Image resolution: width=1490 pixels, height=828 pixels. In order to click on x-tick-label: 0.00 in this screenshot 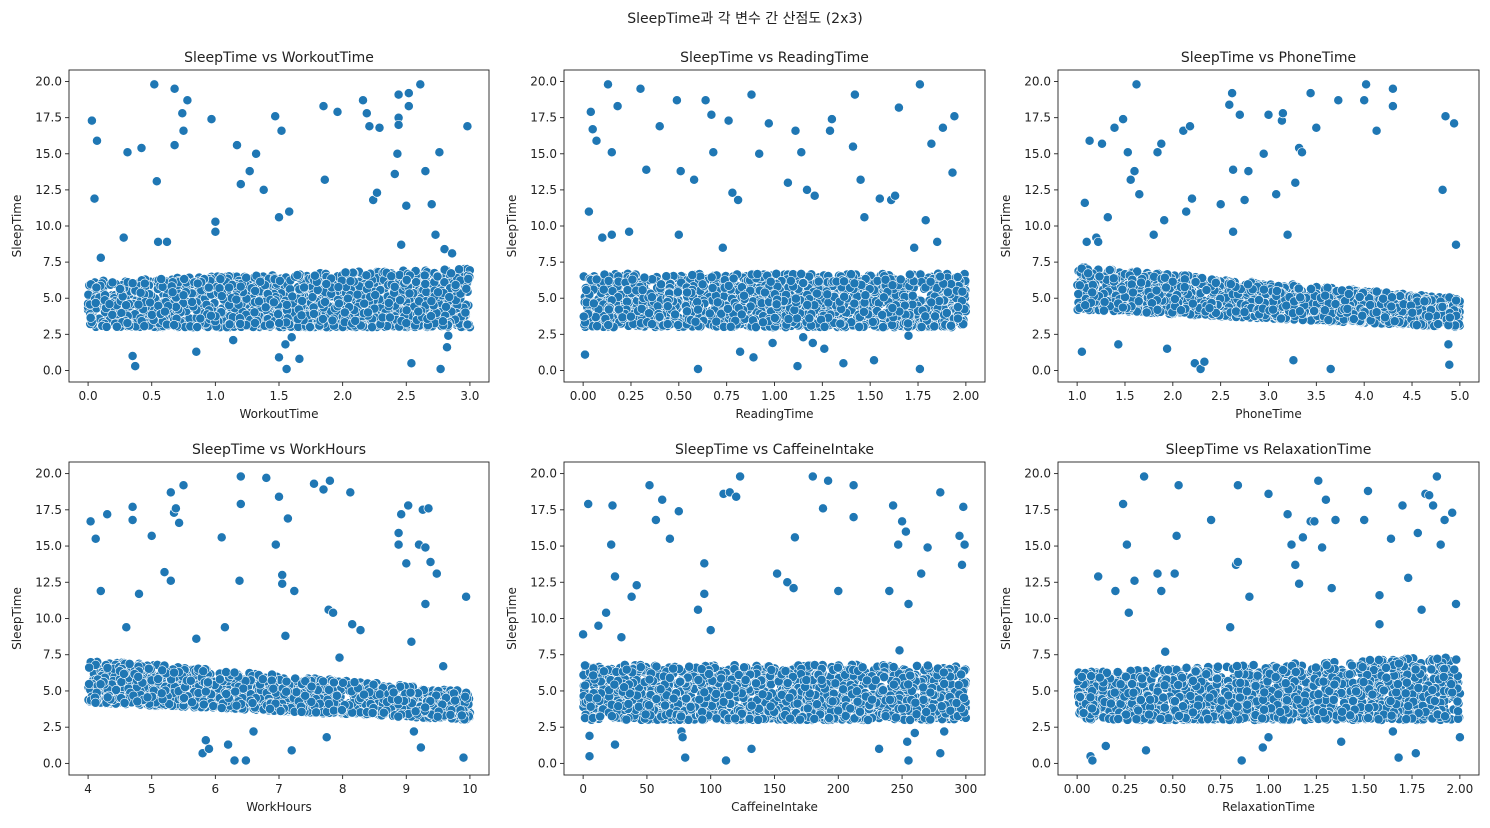, I will do `click(583, 396)`.